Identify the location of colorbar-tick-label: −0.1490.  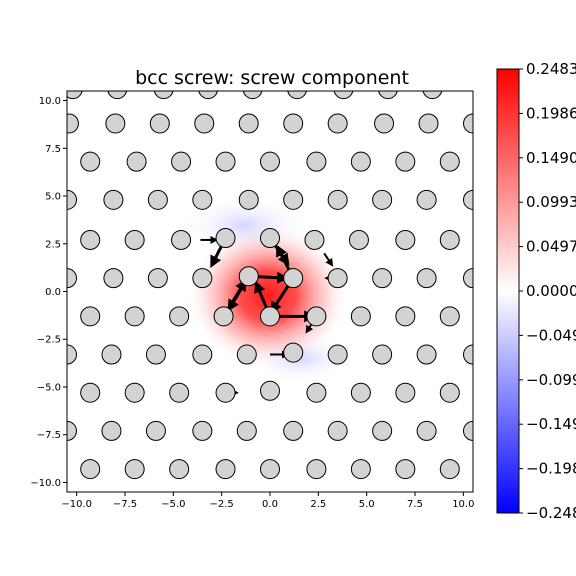
(551, 424).